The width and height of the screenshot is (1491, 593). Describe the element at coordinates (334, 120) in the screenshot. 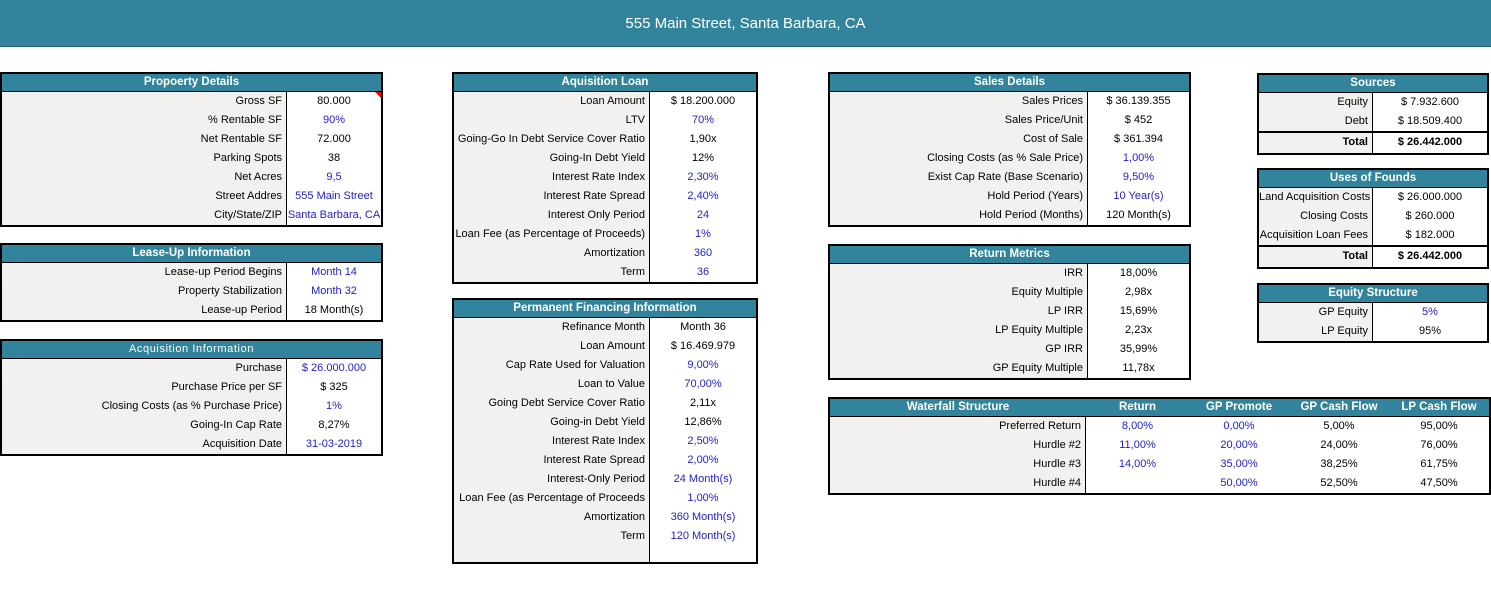

I see `cell-value: 90%` at that location.